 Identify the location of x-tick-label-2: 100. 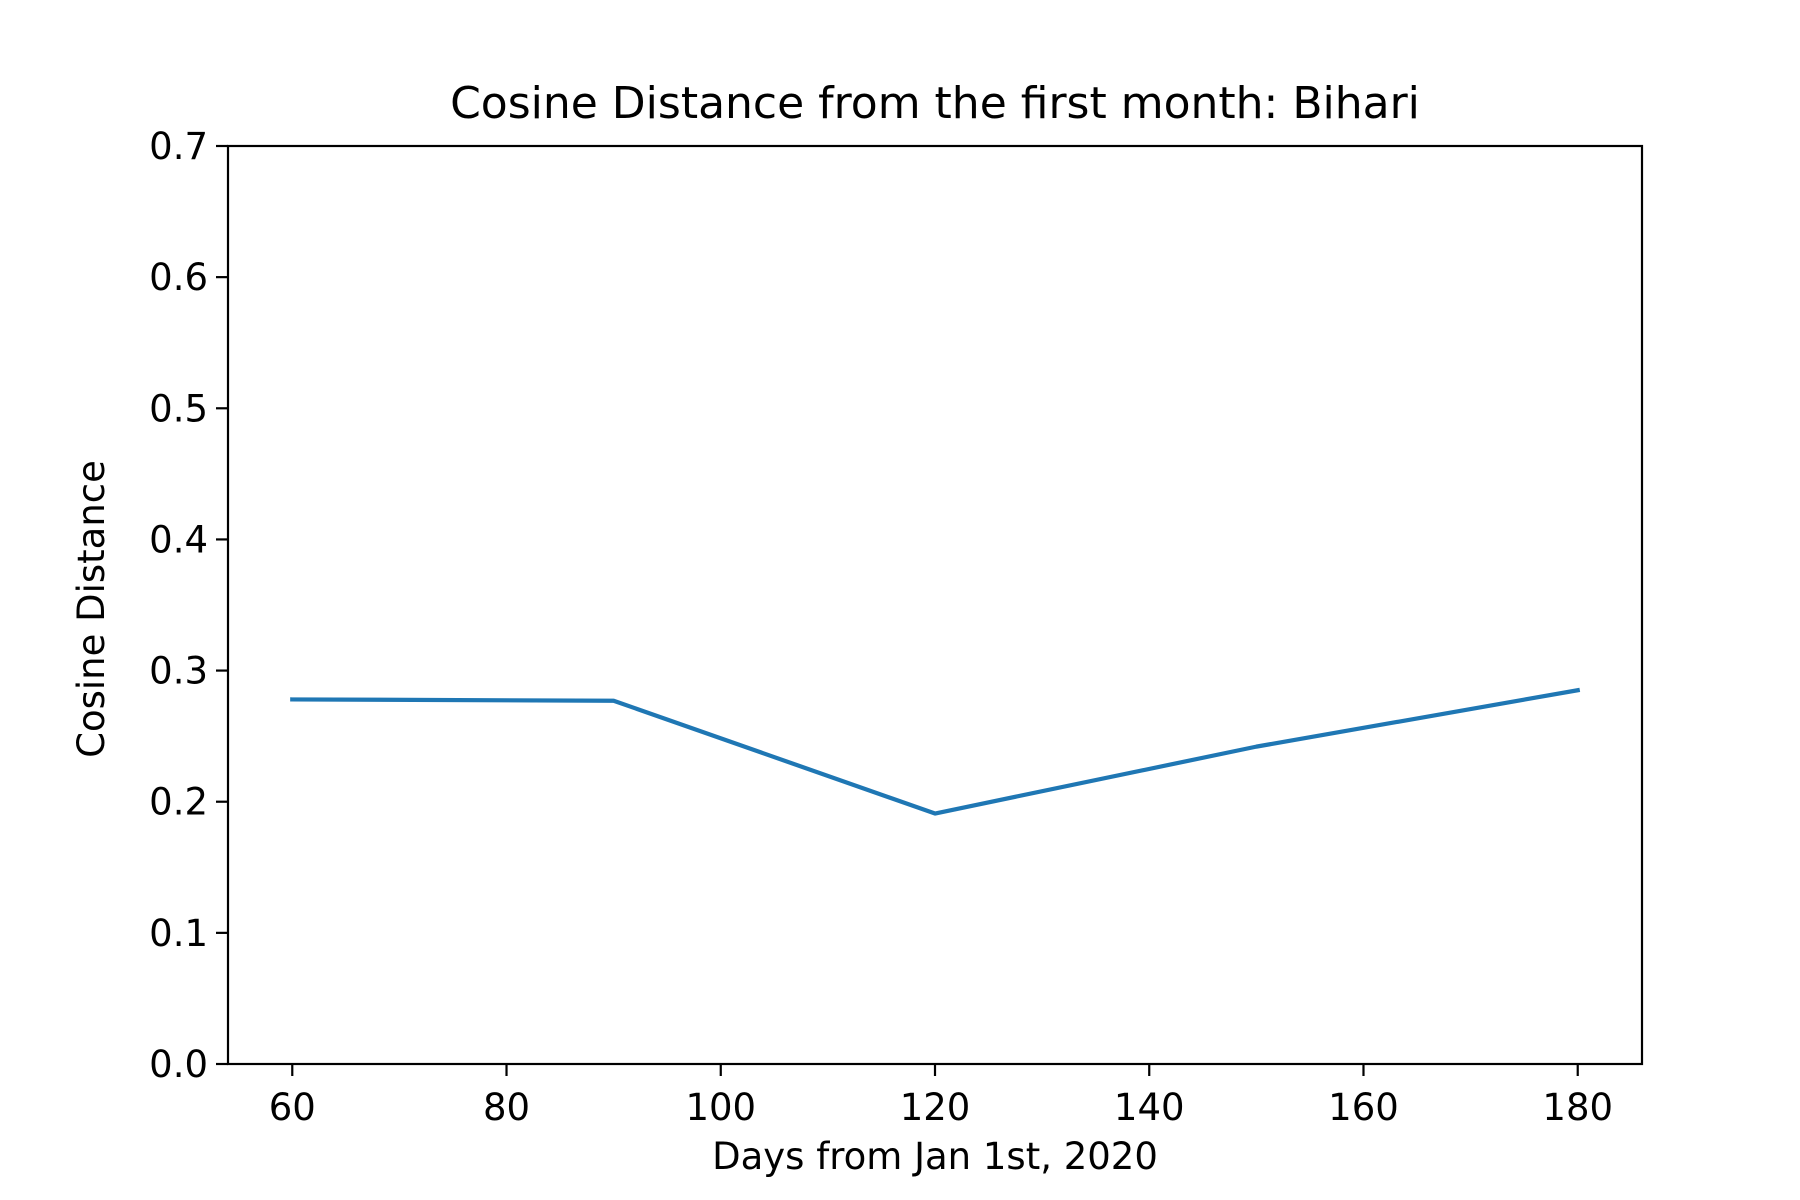
(720, 1107).